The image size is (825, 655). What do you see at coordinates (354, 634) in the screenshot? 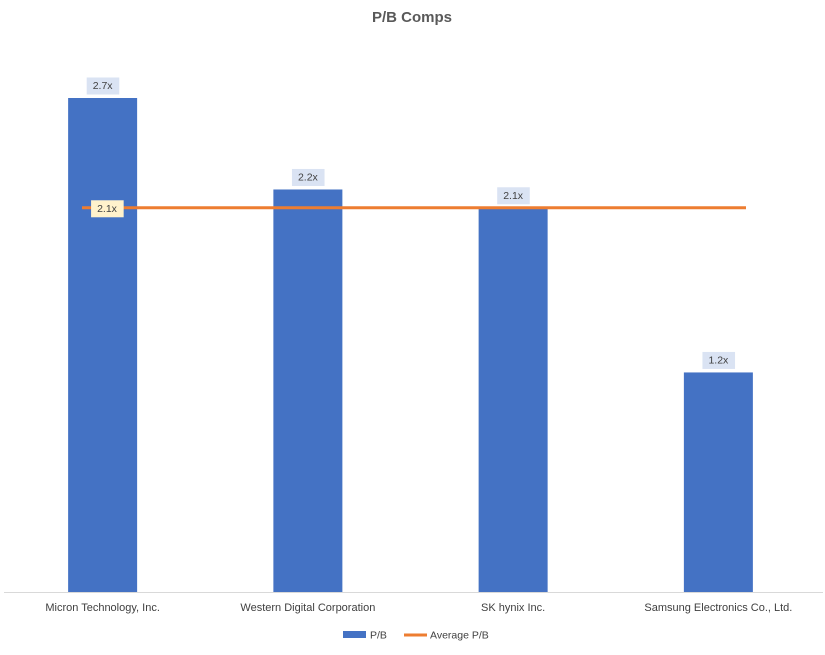
I see `legend-swatch-pb` at bounding box center [354, 634].